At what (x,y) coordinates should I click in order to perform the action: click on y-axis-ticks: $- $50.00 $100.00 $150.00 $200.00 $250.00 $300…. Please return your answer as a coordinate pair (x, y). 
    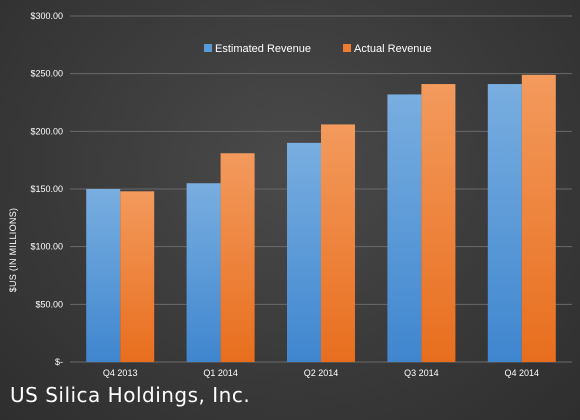
    Looking at the image, I should click on (46, 189).